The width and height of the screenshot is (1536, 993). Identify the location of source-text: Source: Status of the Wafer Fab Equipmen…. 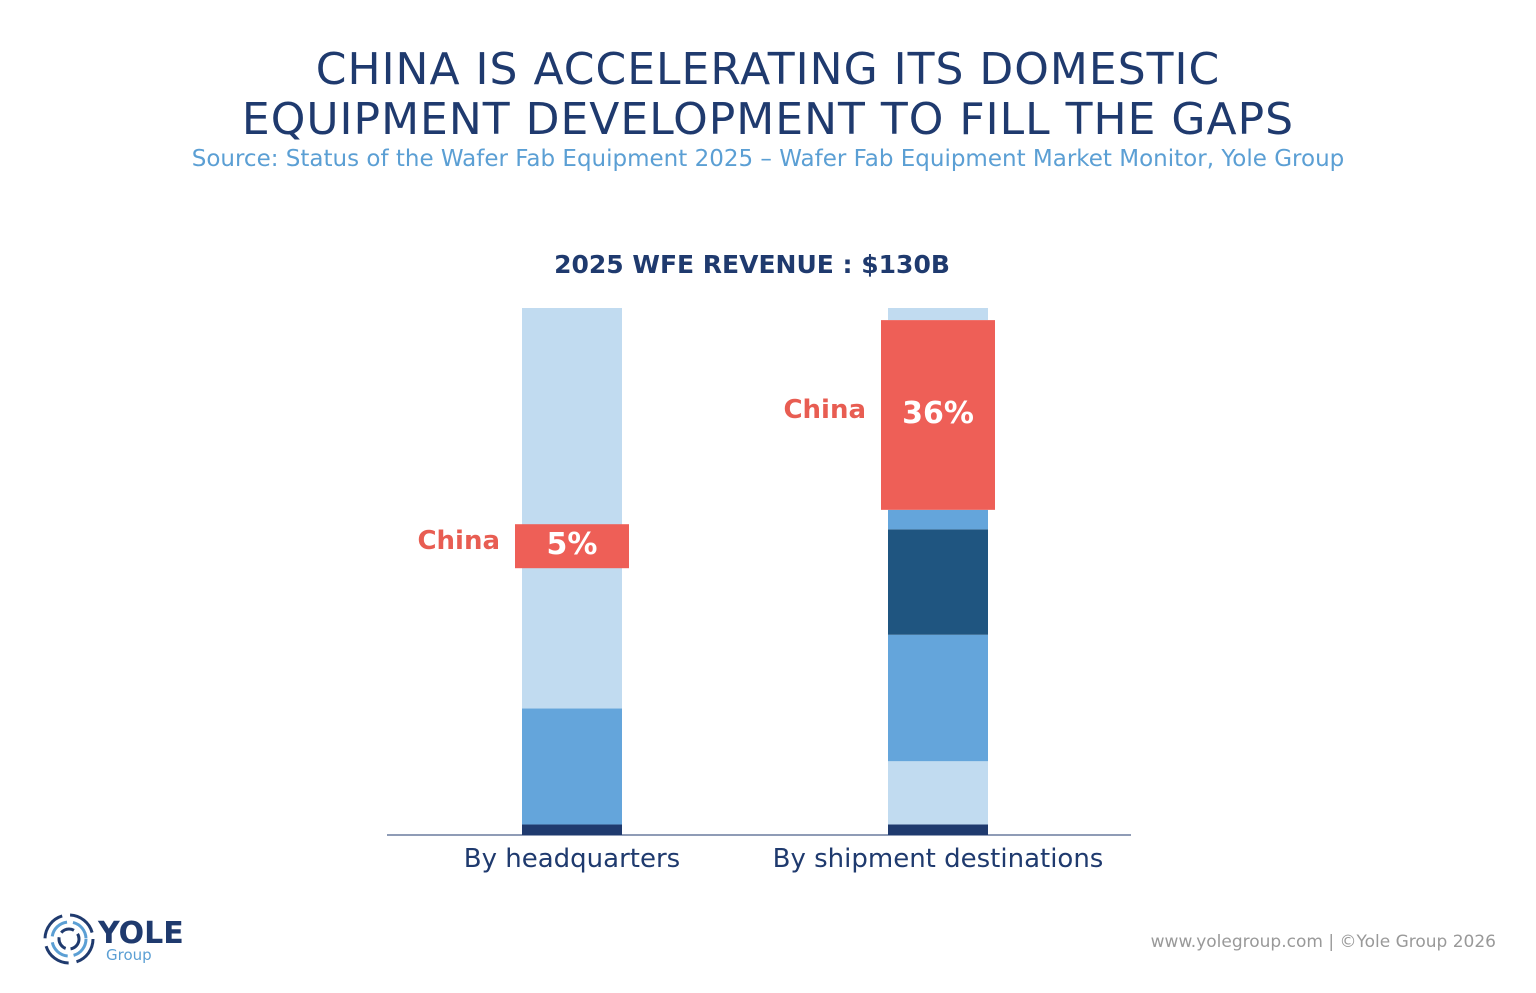
(768, 159).